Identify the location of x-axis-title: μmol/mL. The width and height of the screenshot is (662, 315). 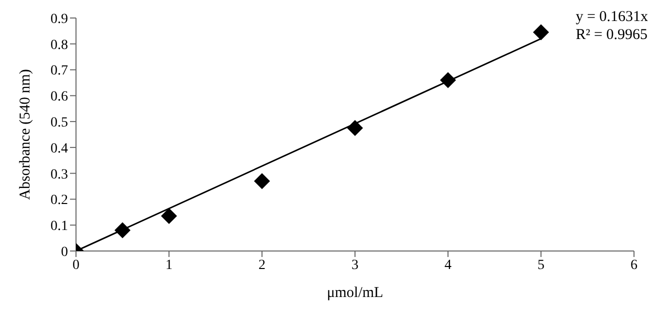
(355, 293).